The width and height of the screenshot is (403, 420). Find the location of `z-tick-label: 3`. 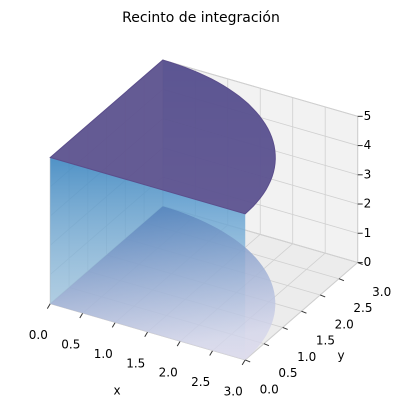

z-tick-label: 3 is located at coordinates (368, 174).